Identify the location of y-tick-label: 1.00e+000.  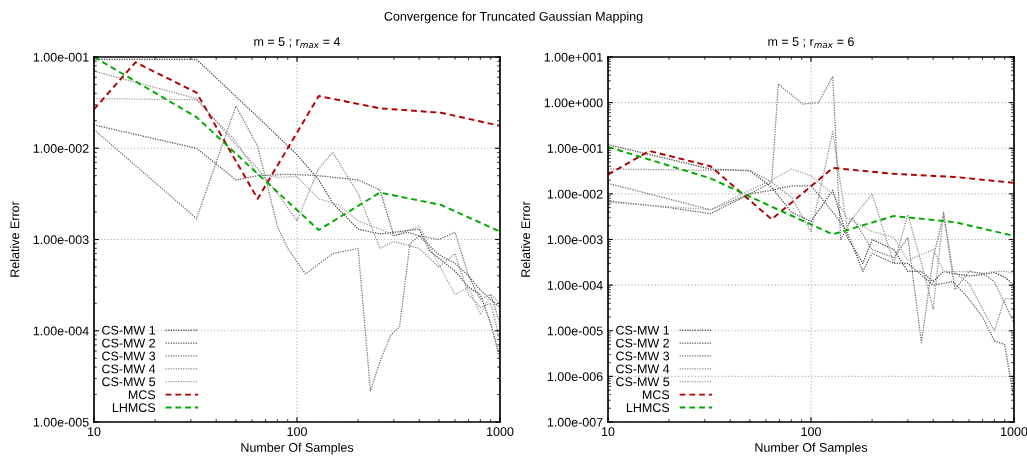
(573, 103).